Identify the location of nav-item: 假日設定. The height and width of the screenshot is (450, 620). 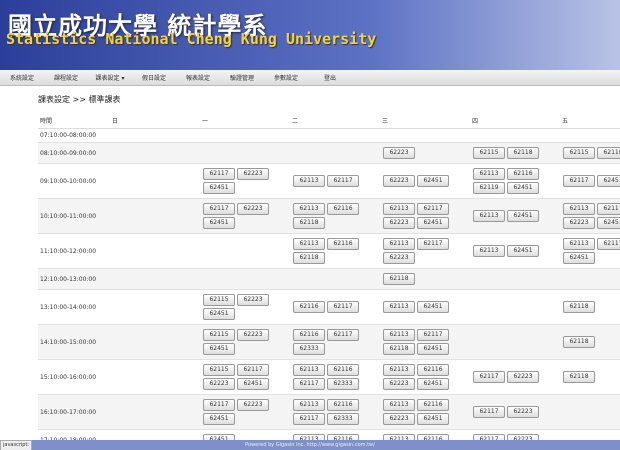
(153, 78).